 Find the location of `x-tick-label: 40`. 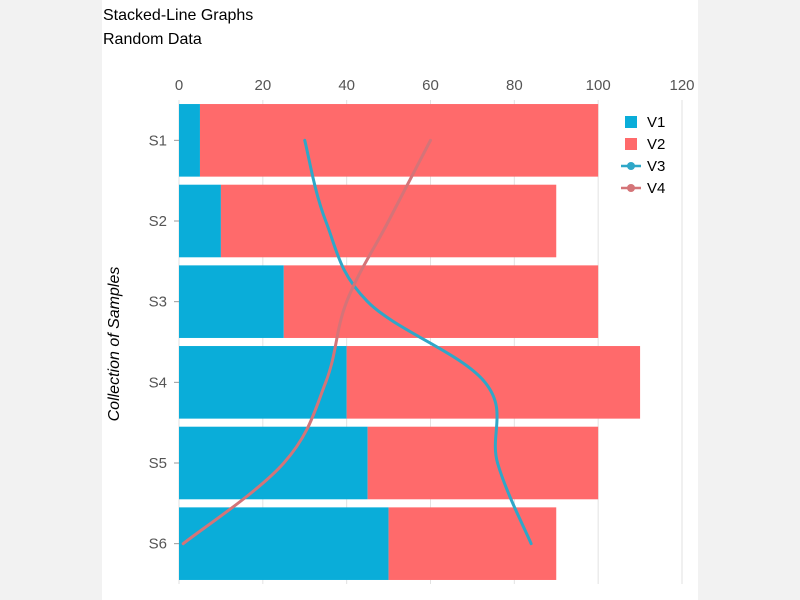

x-tick-label: 40 is located at coordinates (346, 85).